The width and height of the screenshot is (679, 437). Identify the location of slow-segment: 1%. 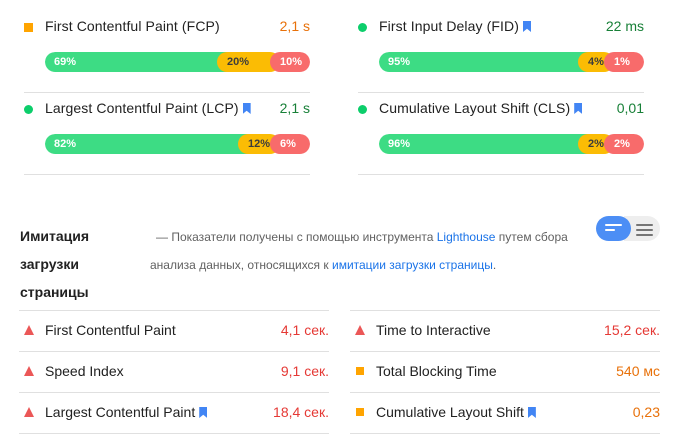
(624, 62).